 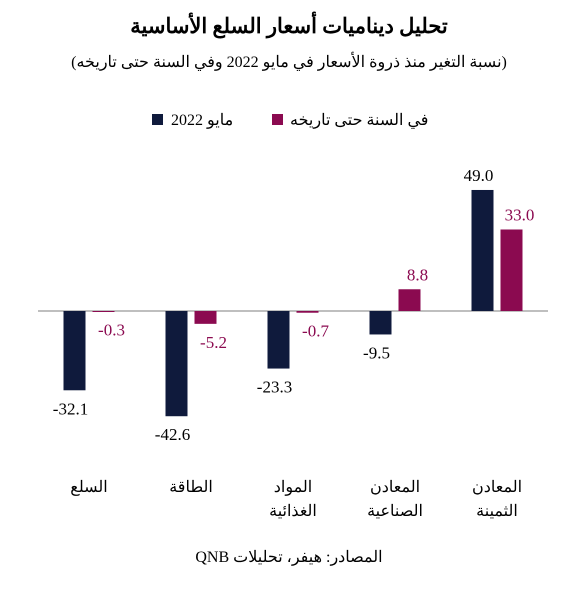 I want to click on legend-label-1: في السنة حتى تاريخه, so click(x=359, y=120).